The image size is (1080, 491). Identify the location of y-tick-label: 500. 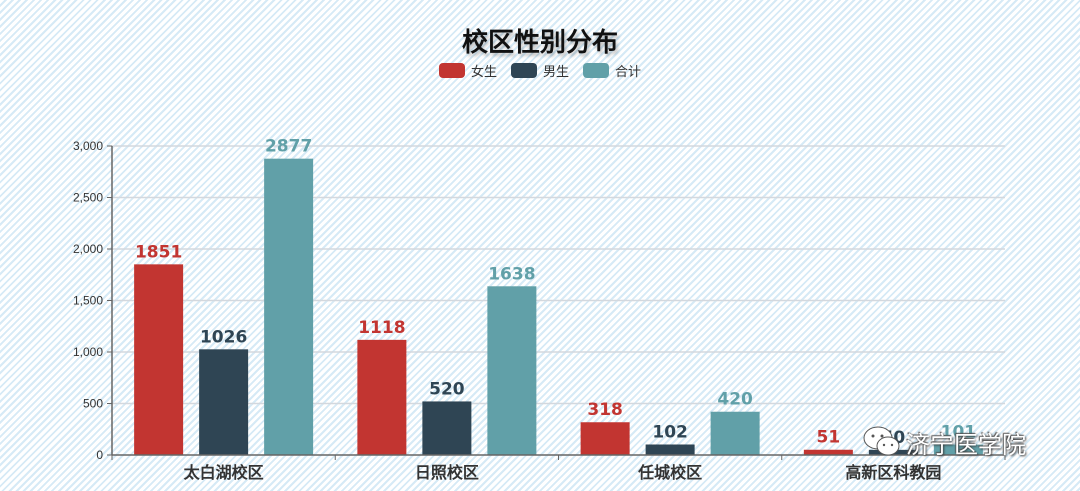
(93, 404).